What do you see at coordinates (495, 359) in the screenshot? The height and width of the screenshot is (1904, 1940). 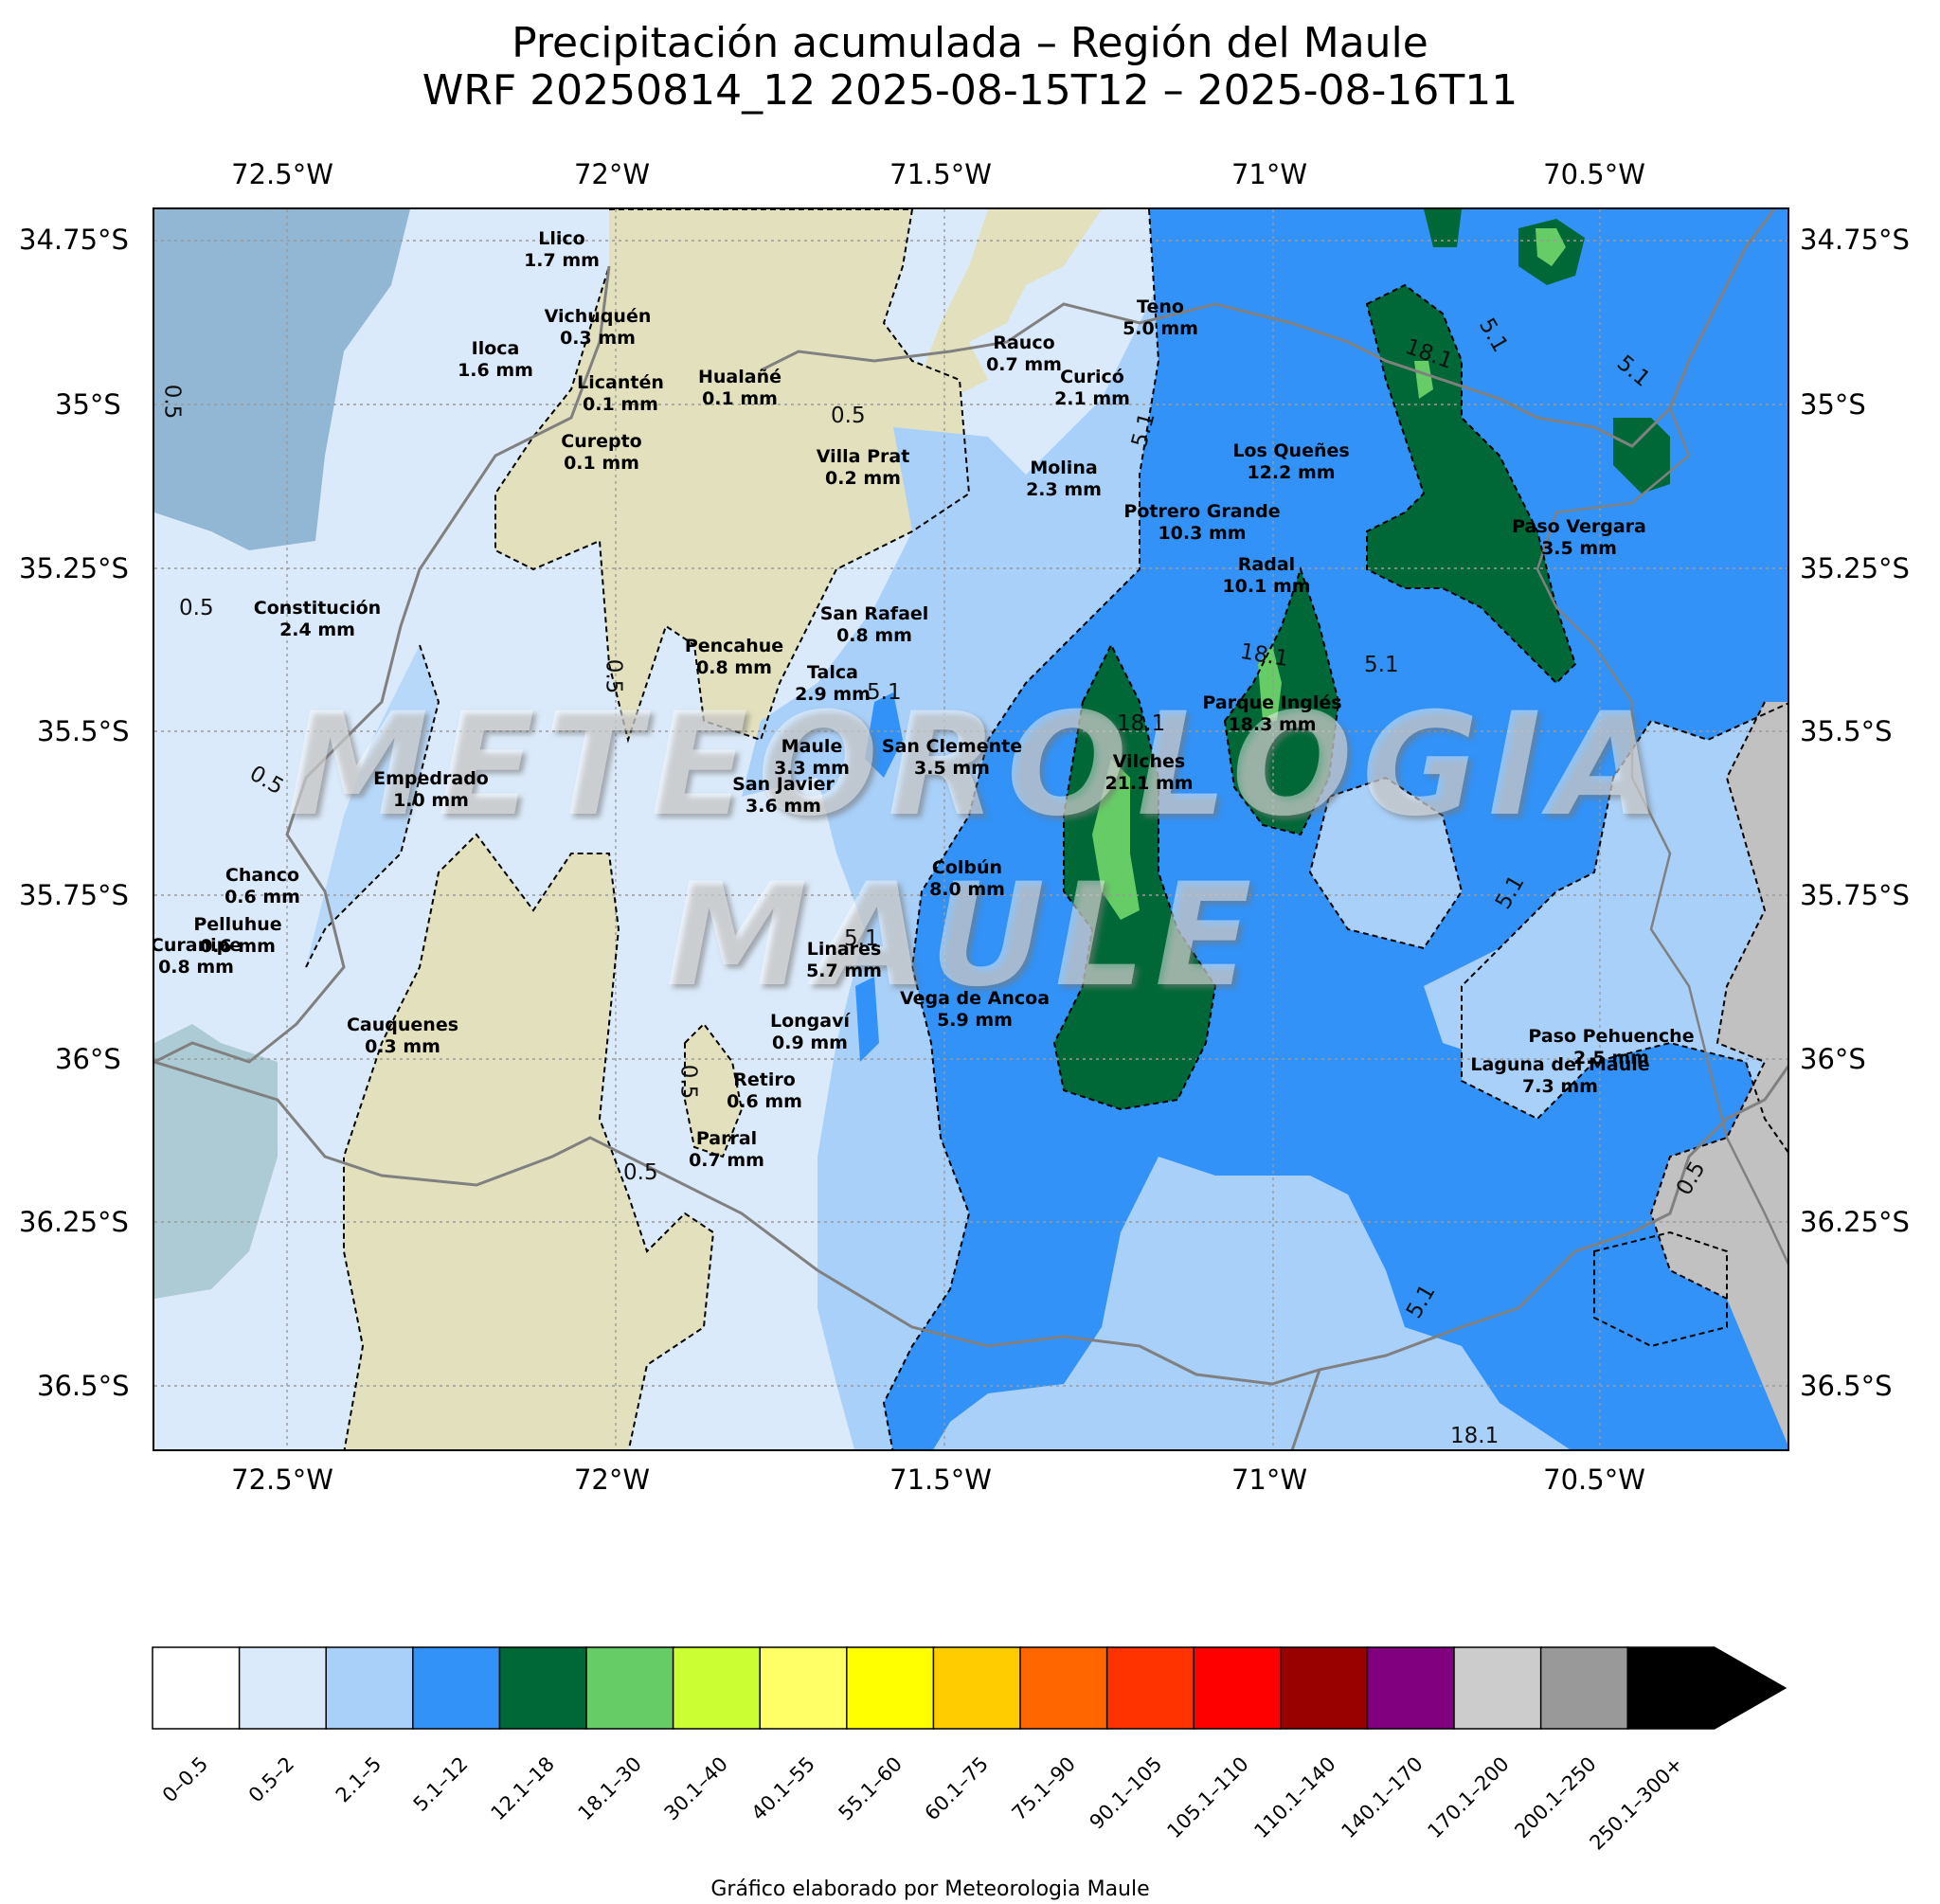 I see `station-label: Iloca 1.6 mm` at bounding box center [495, 359].